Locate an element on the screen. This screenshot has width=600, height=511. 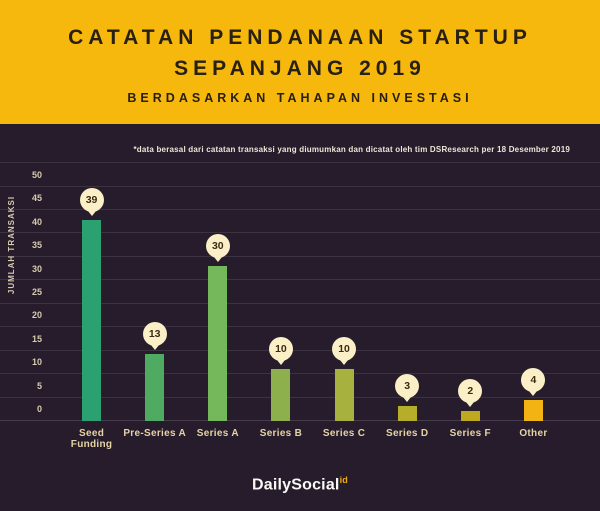
bar-column-series-a: 30 is located at coordinates (217, 292).